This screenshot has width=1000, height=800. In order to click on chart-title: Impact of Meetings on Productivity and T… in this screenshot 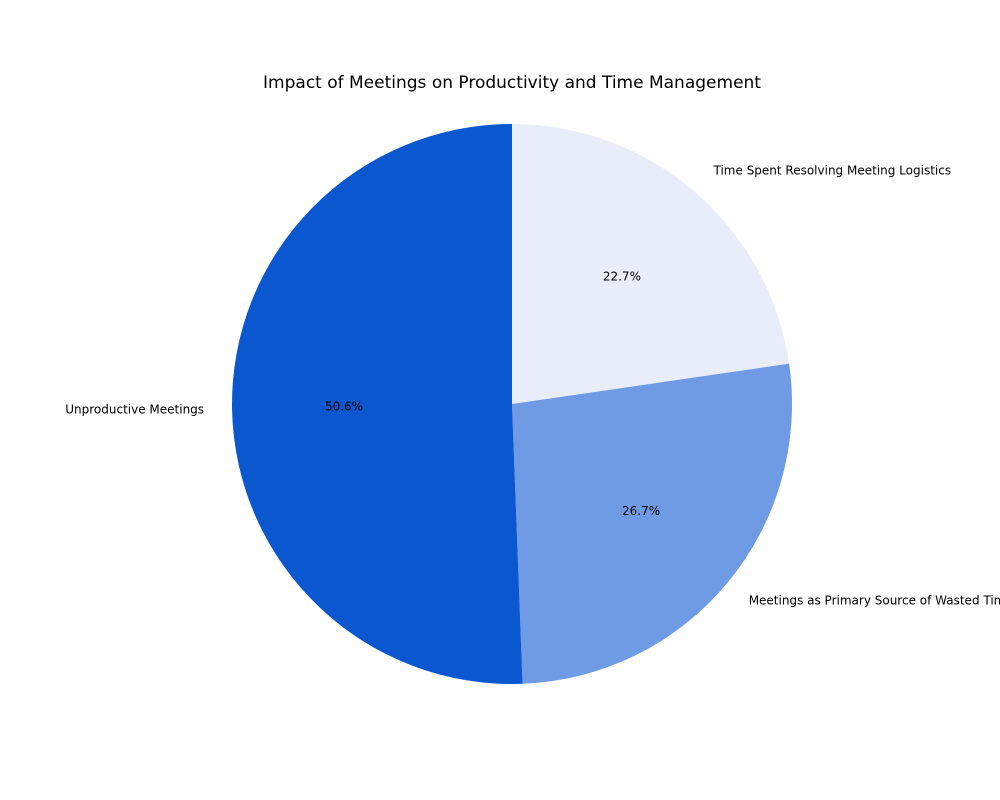, I will do `click(512, 83)`.